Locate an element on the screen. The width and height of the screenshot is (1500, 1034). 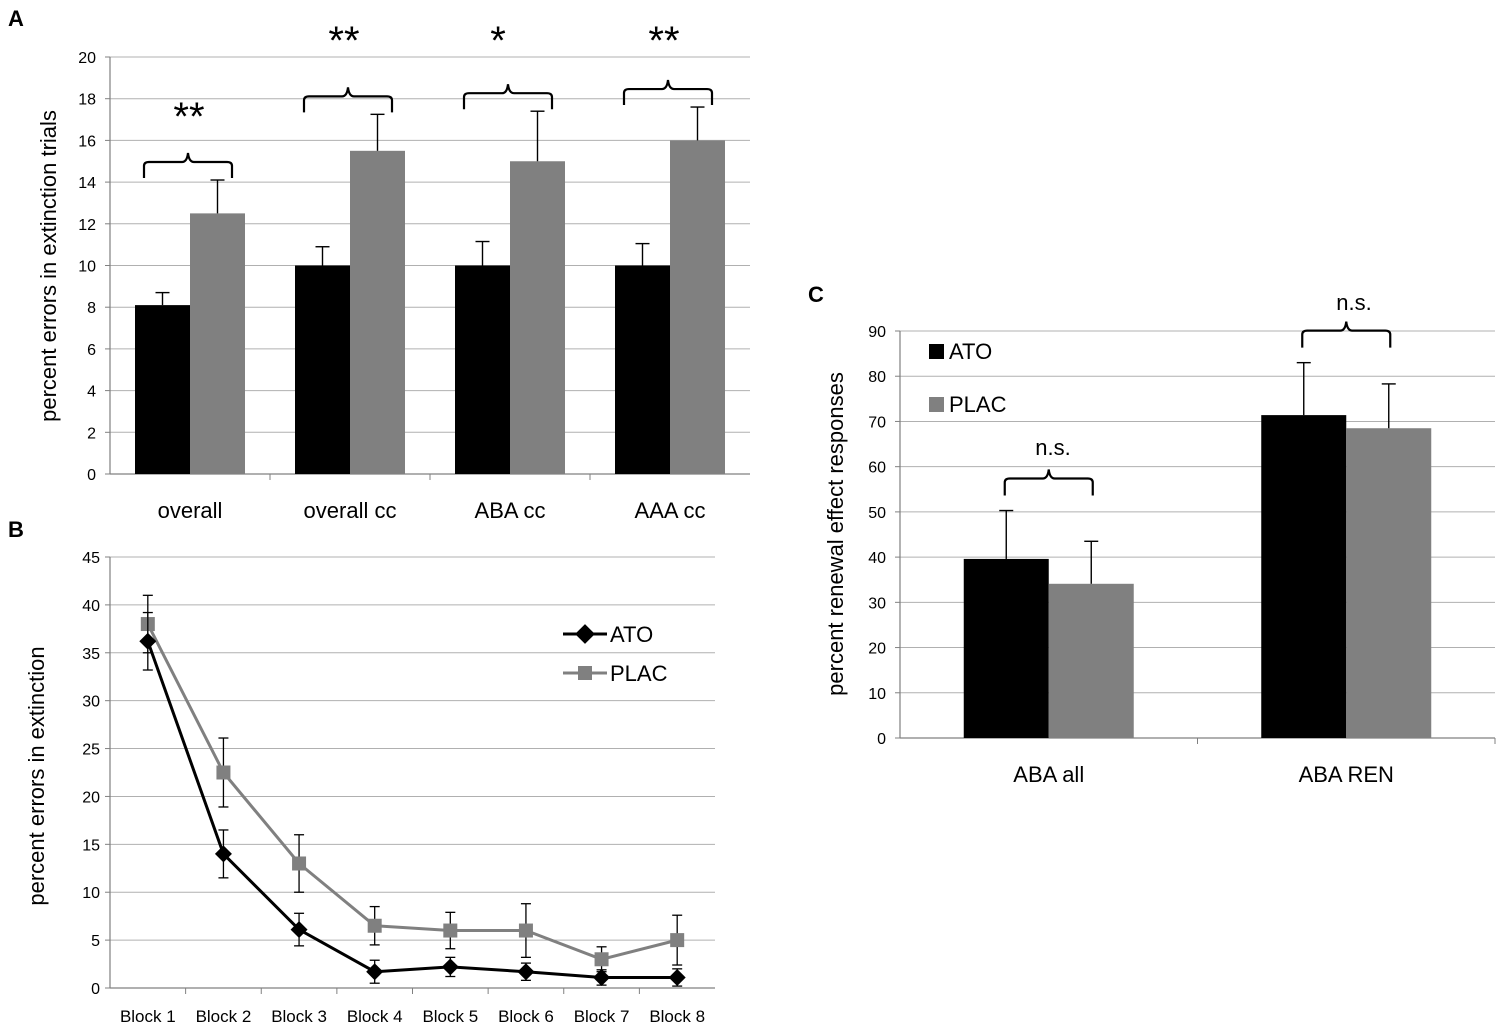
panel-b-x-label: Block 4 is located at coordinates (375, 1016).